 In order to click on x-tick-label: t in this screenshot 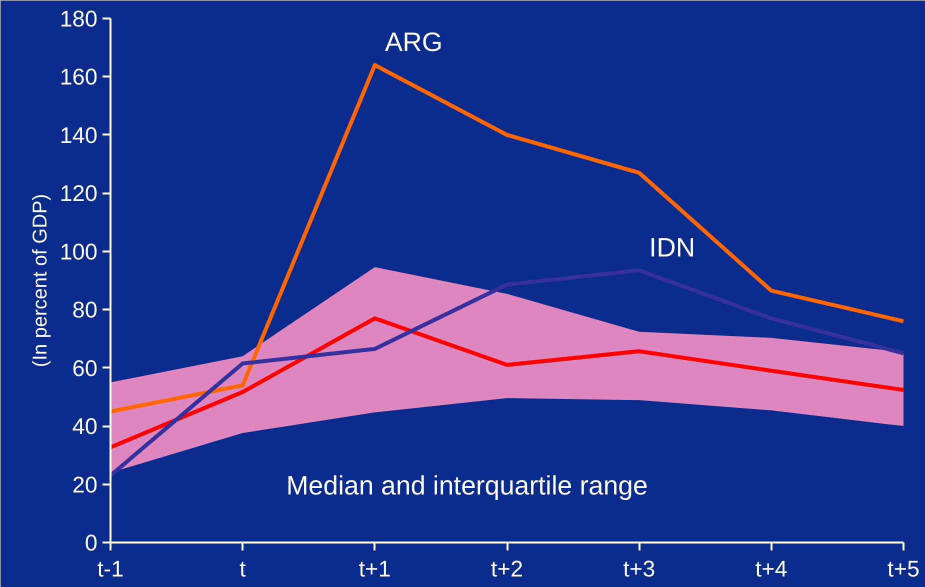, I will do `click(243, 569)`.